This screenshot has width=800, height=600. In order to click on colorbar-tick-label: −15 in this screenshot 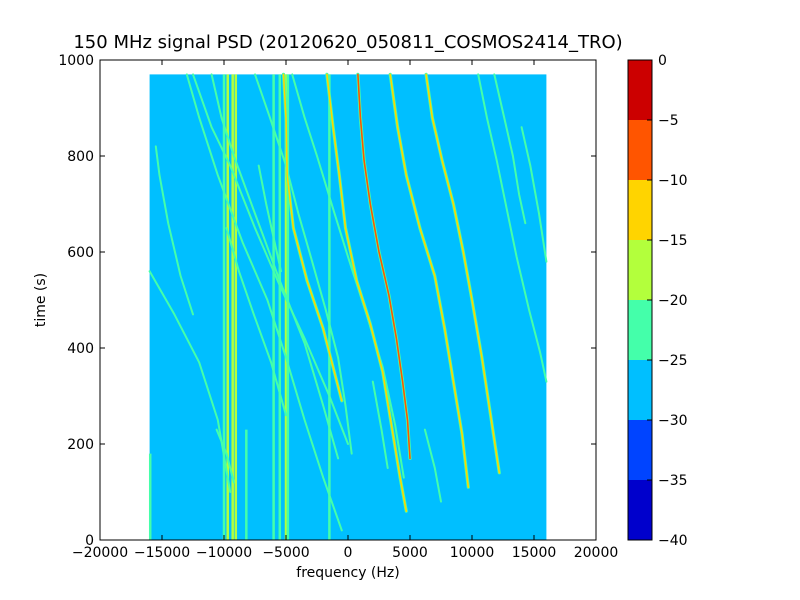, I will do `click(673, 241)`.